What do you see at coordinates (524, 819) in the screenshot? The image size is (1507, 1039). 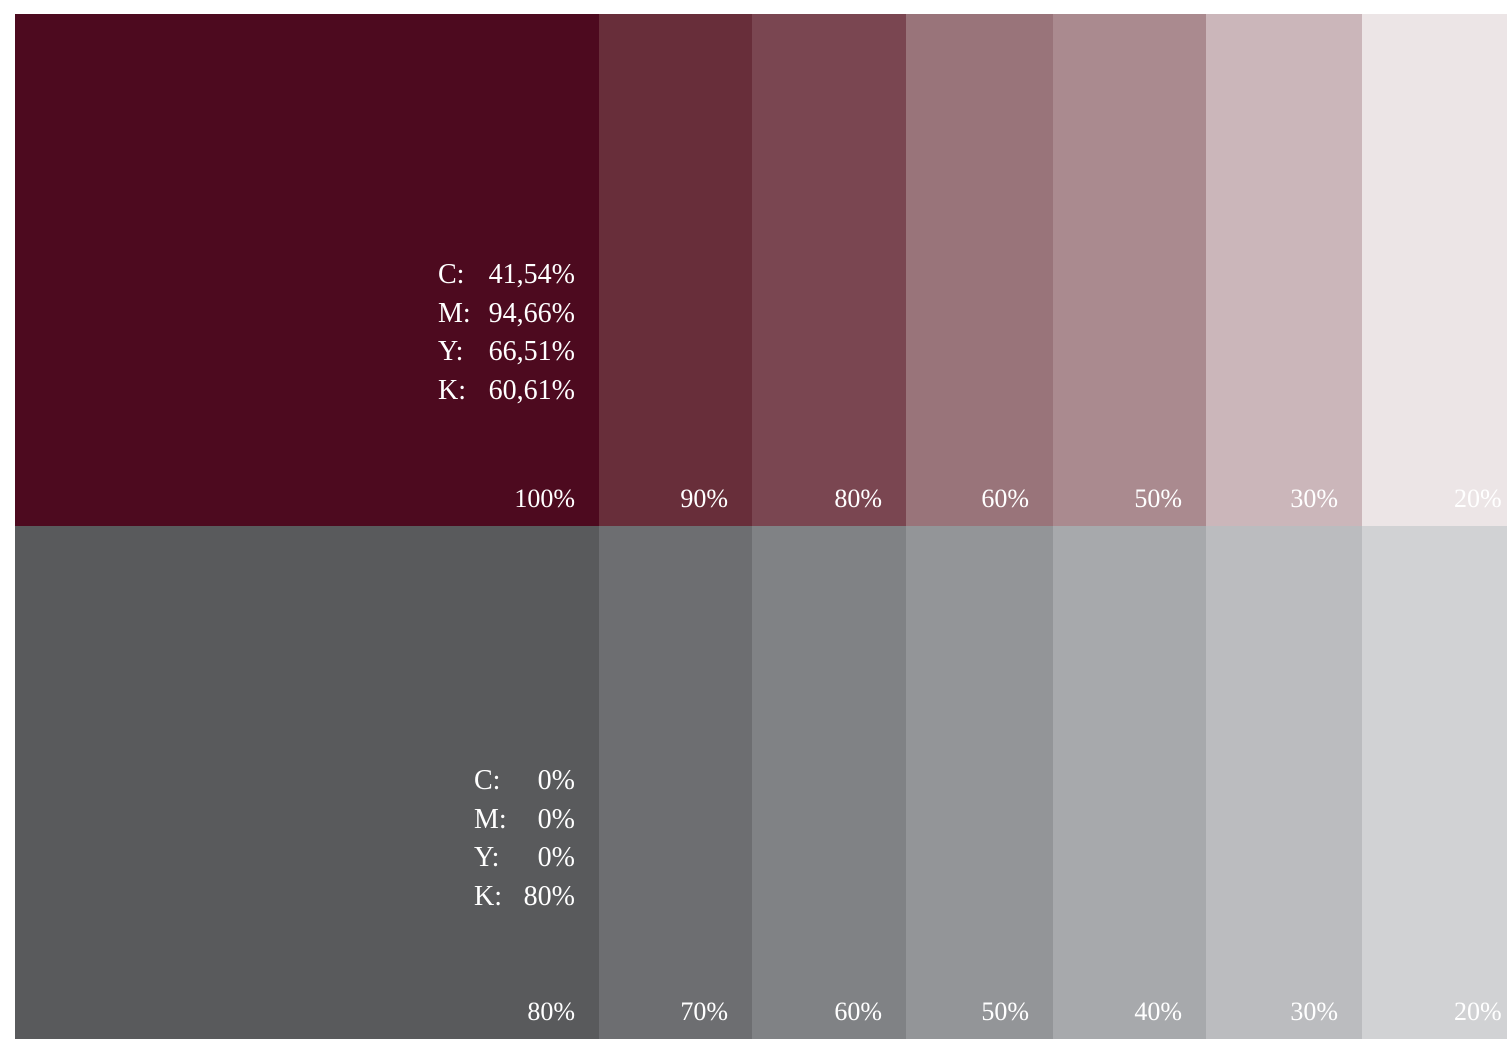 I see `cmyk-row-m: M: 0%` at bounding box center [524, 819].